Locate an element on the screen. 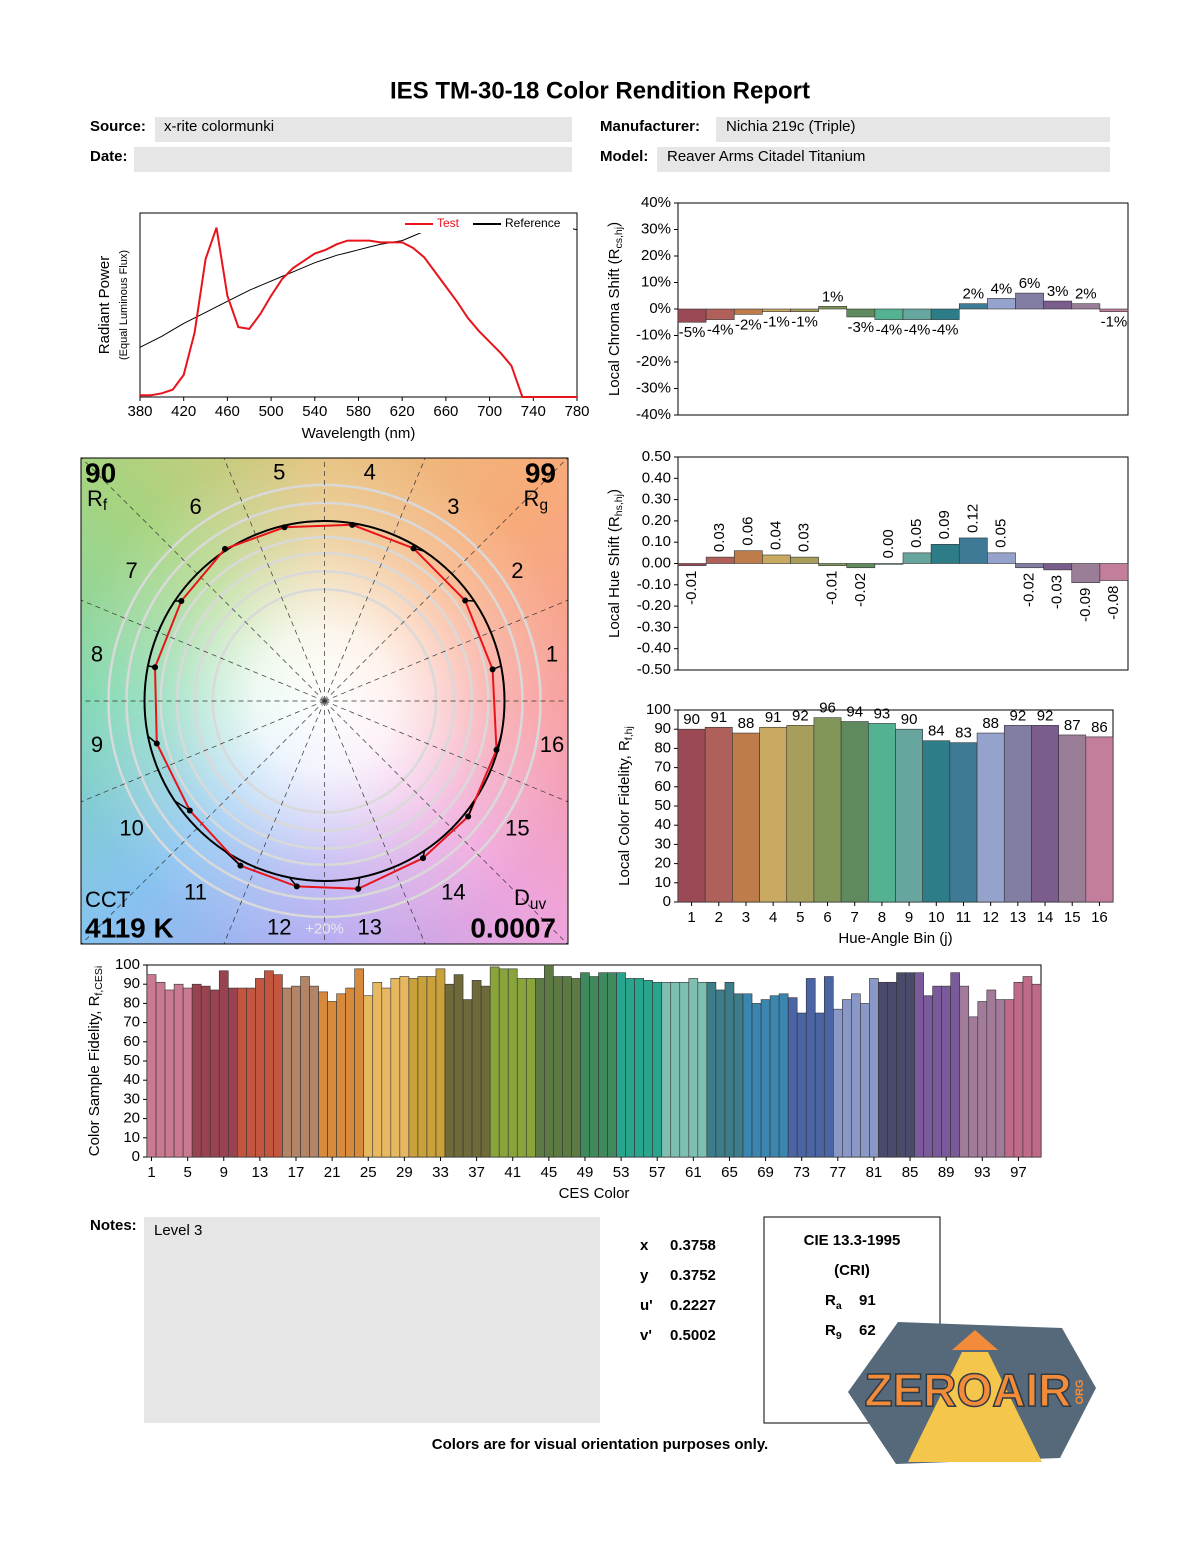  y-axis-label: Local Chroma Shift (Rcs,hj) is located at coordinates (615, 309).